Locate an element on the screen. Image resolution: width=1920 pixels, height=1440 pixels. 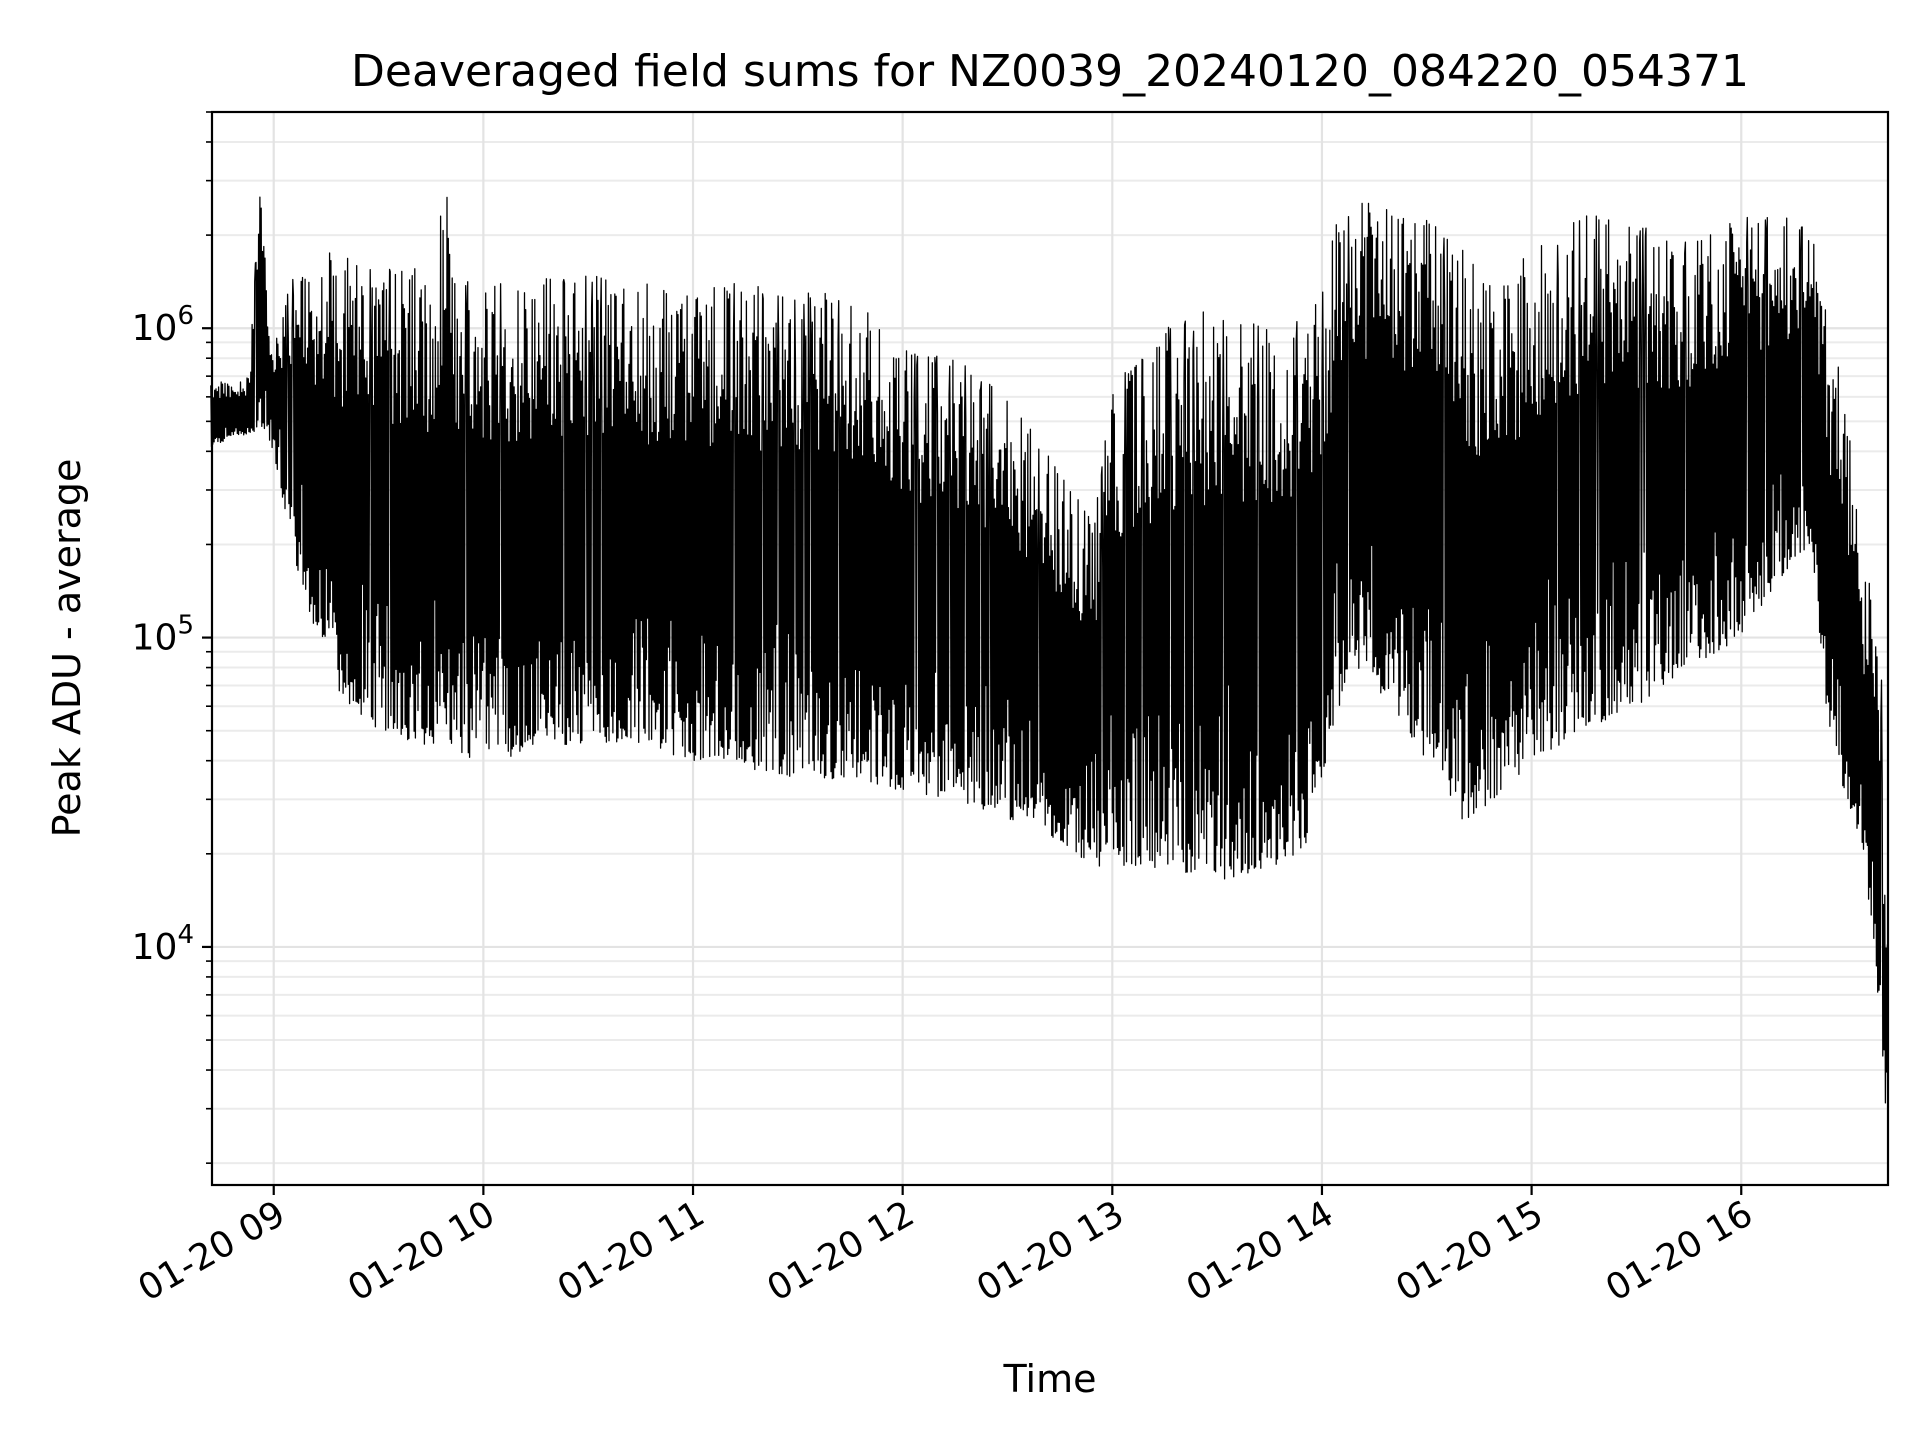
y-tick-label: 10⁵ is located at coordinates (163, 635).